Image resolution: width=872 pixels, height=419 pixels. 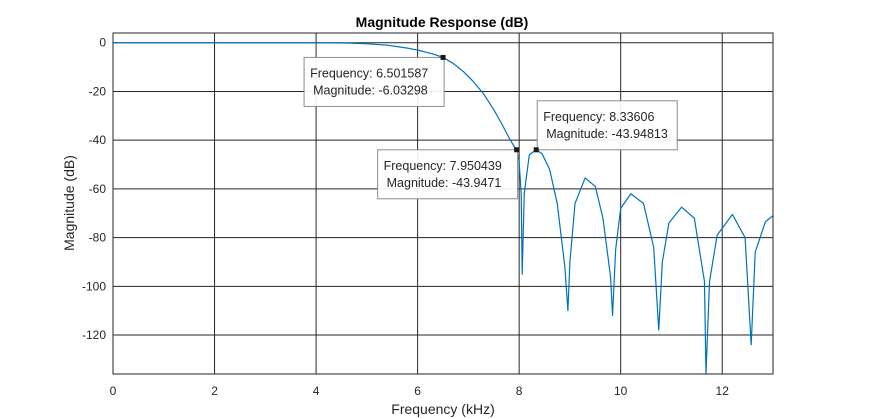 I want to click on datatip-magnitude-value: -6.03298, so click(x=402, y=90).